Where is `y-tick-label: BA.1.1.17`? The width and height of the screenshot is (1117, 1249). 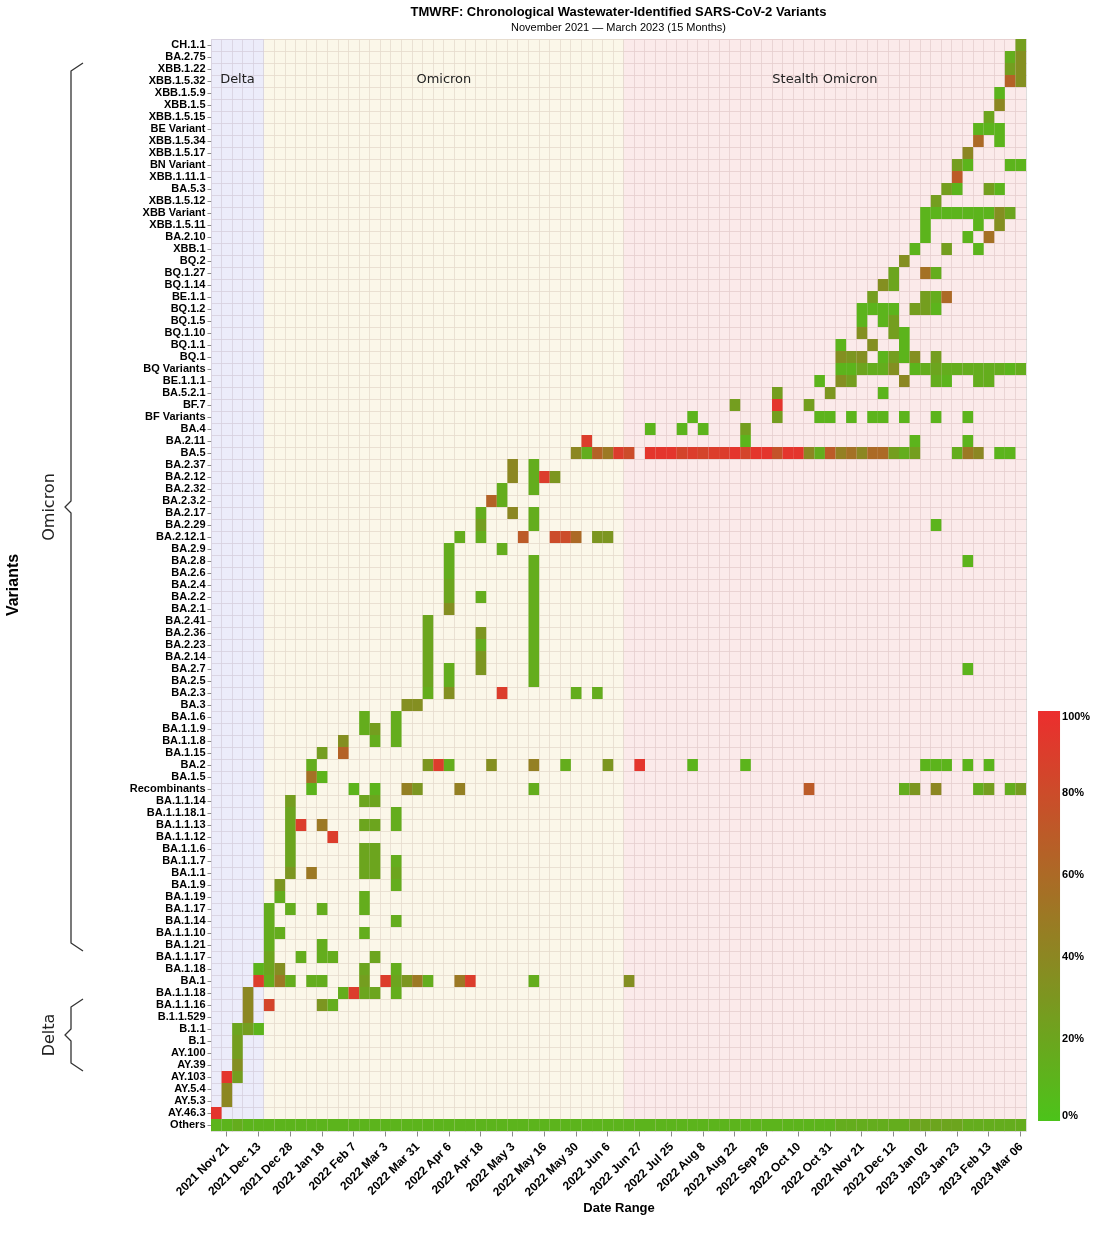 y-tick-label: BA.1.1.17 is located at coordinates (181, 956).